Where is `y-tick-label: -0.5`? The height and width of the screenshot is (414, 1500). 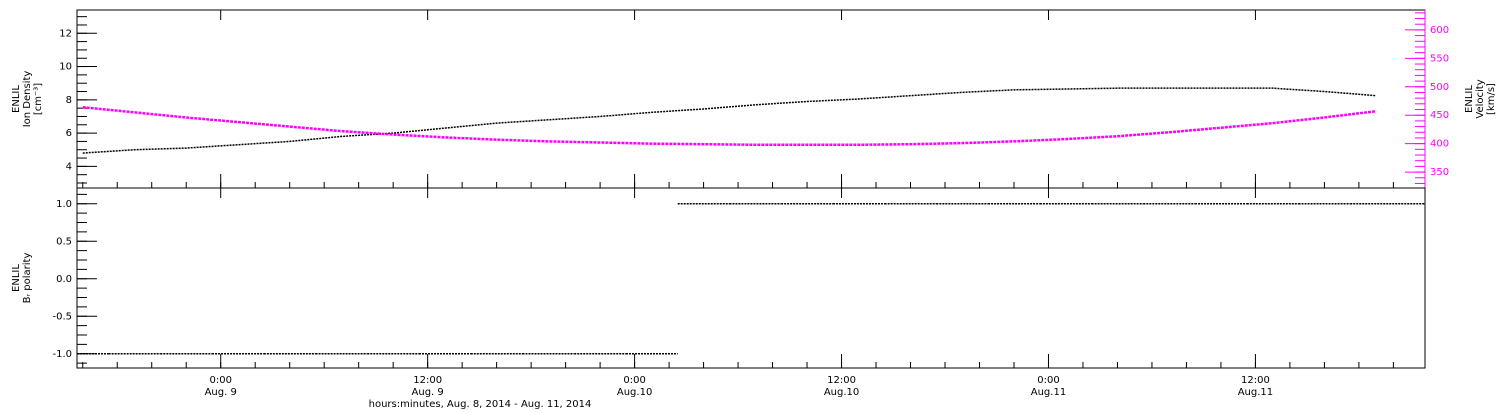 y-tick-label: -0.5 is located at coordinates (62, 316).